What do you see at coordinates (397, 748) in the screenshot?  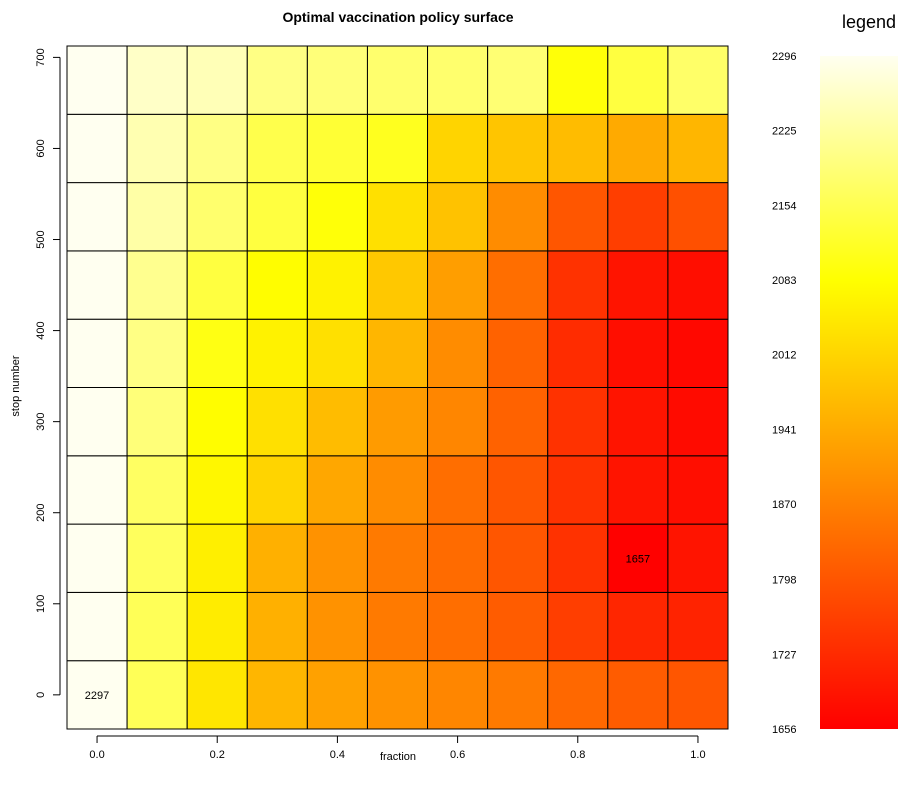 I see `x-axis: 0.0 0.2 0.4 0.6 0.8 1.0` at bounding box center [397, 748].